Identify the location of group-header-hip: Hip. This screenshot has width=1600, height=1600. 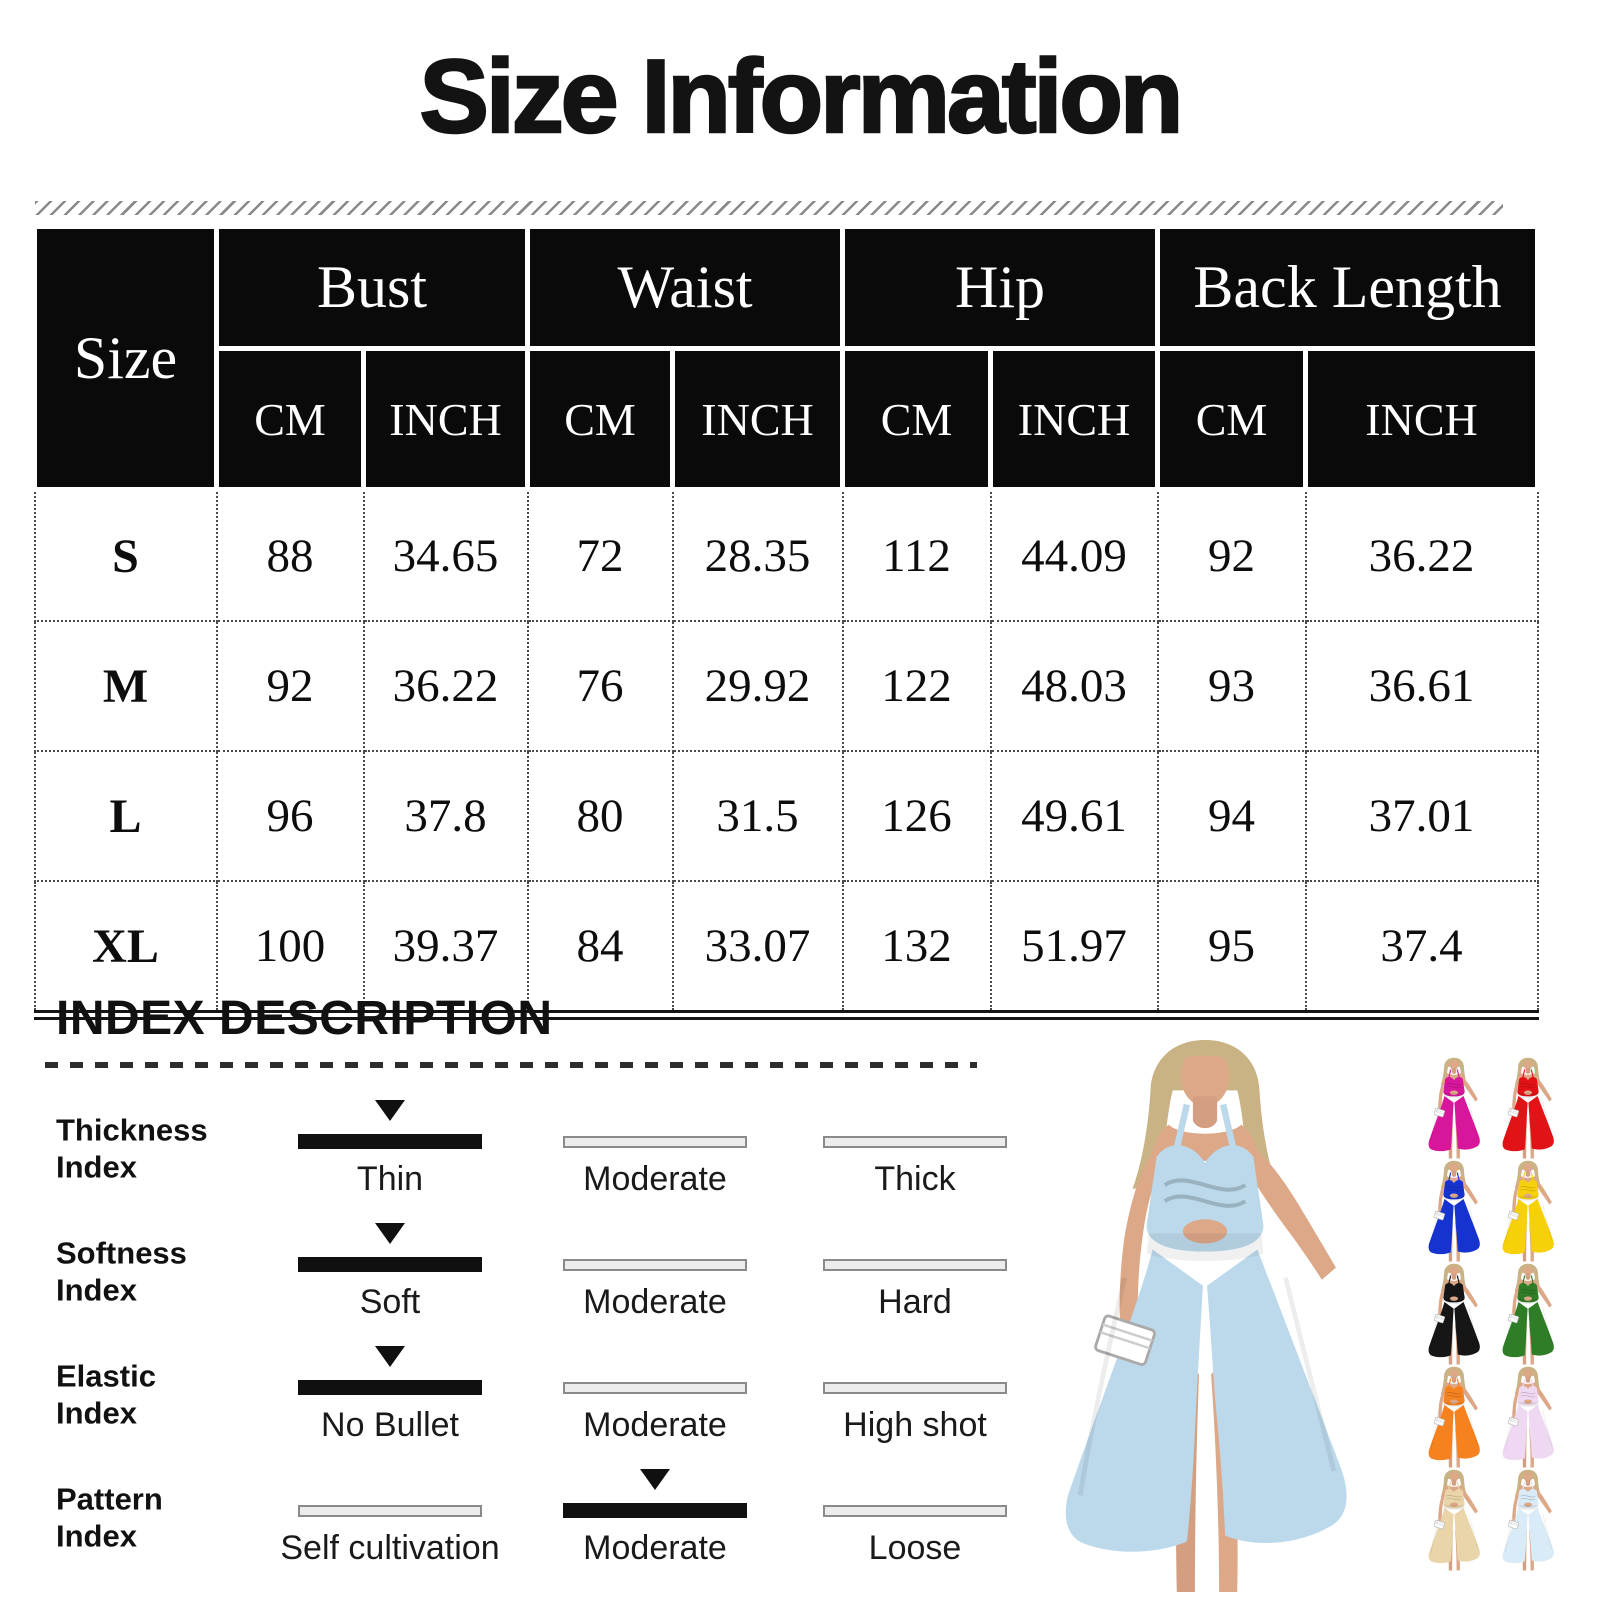
(1000, 287).